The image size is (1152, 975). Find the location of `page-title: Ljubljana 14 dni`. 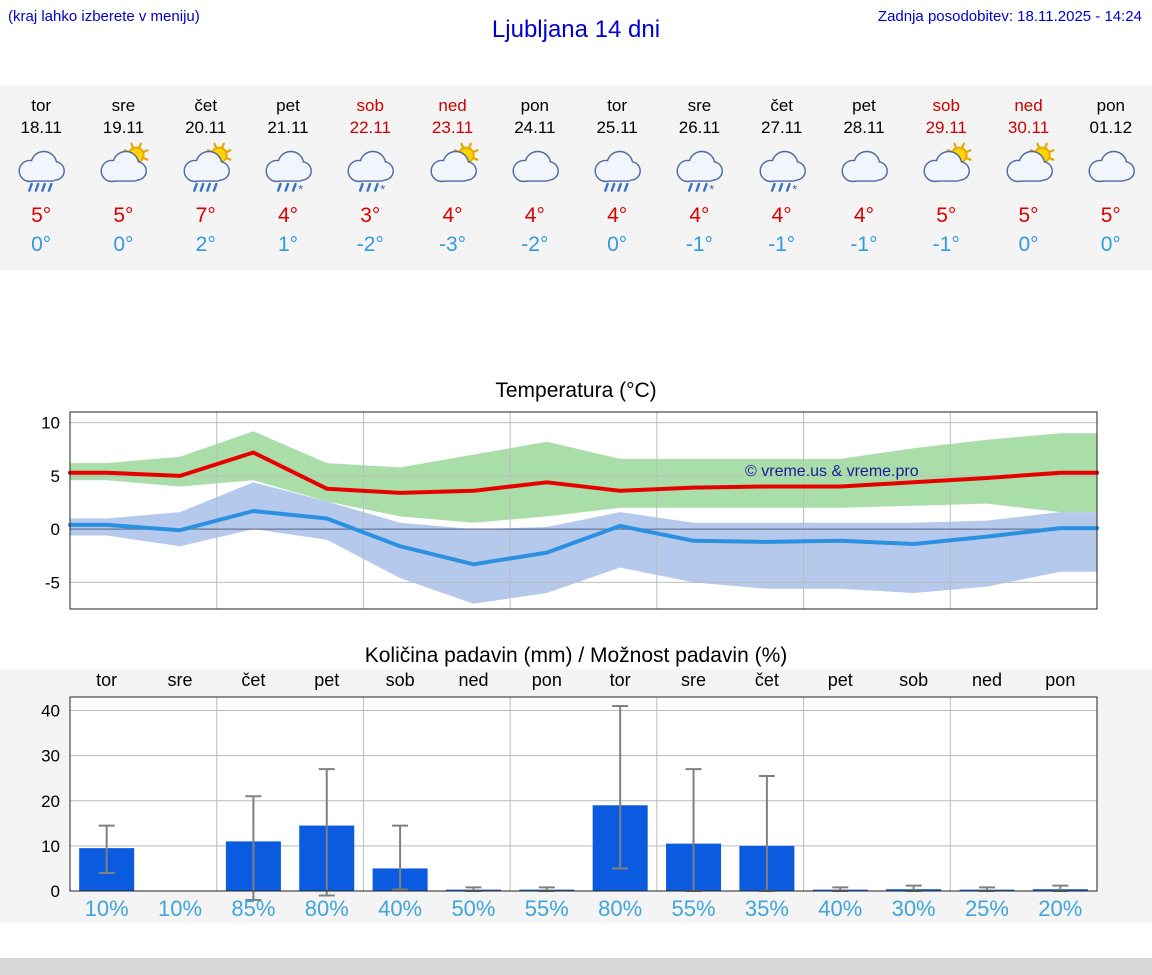

page-title: Ljubljana 14 dni is located at coordinates (576, 29).